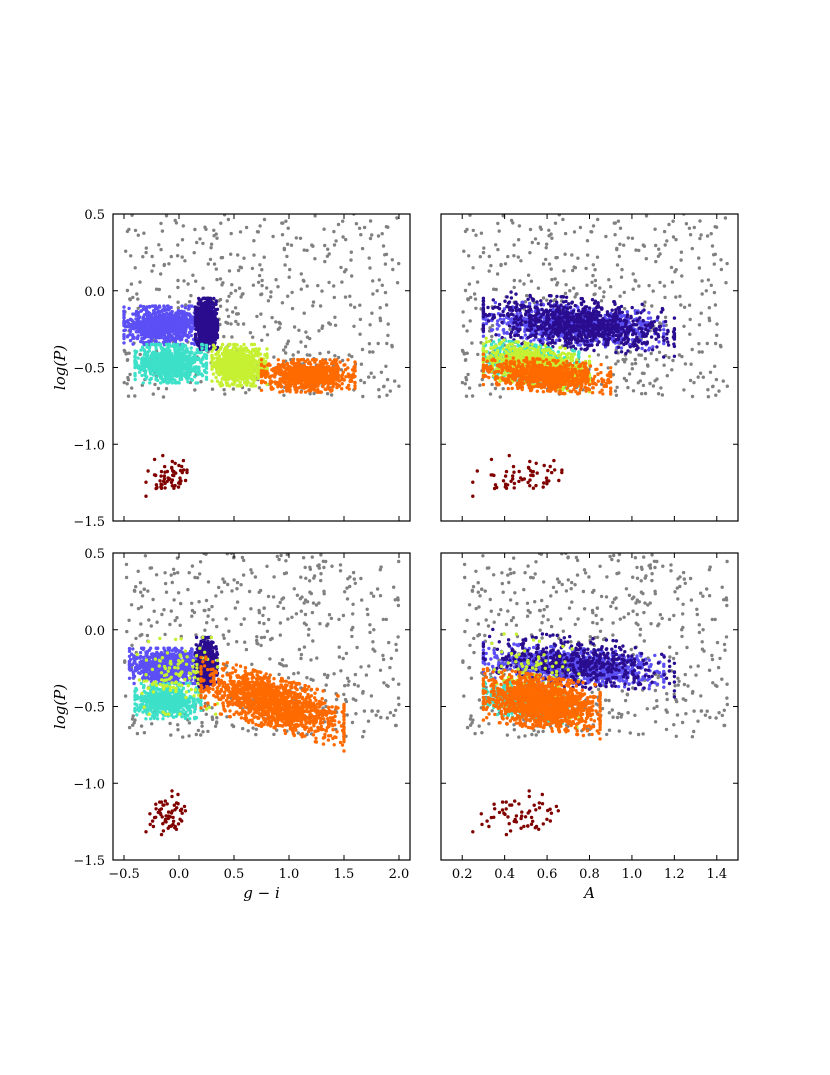 Image resolution: width=830 pixels, height=1075 pixels. I want to click on y-tick-label: −1.0, so click(89, 445).